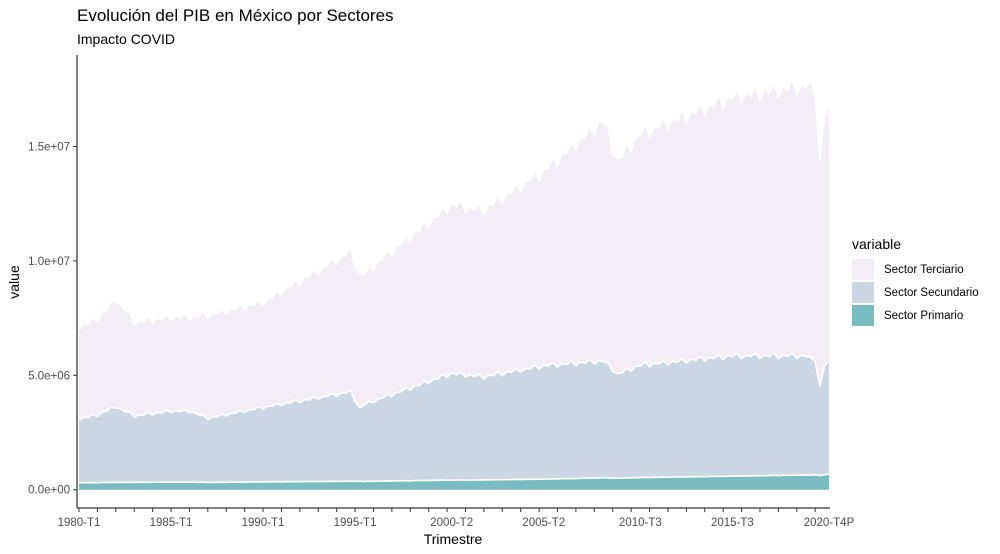  Describe the element at coordinates (235, 15) in the screenshot. I see `chart-title: Evolución del PIB en México por Sectores` at that location.